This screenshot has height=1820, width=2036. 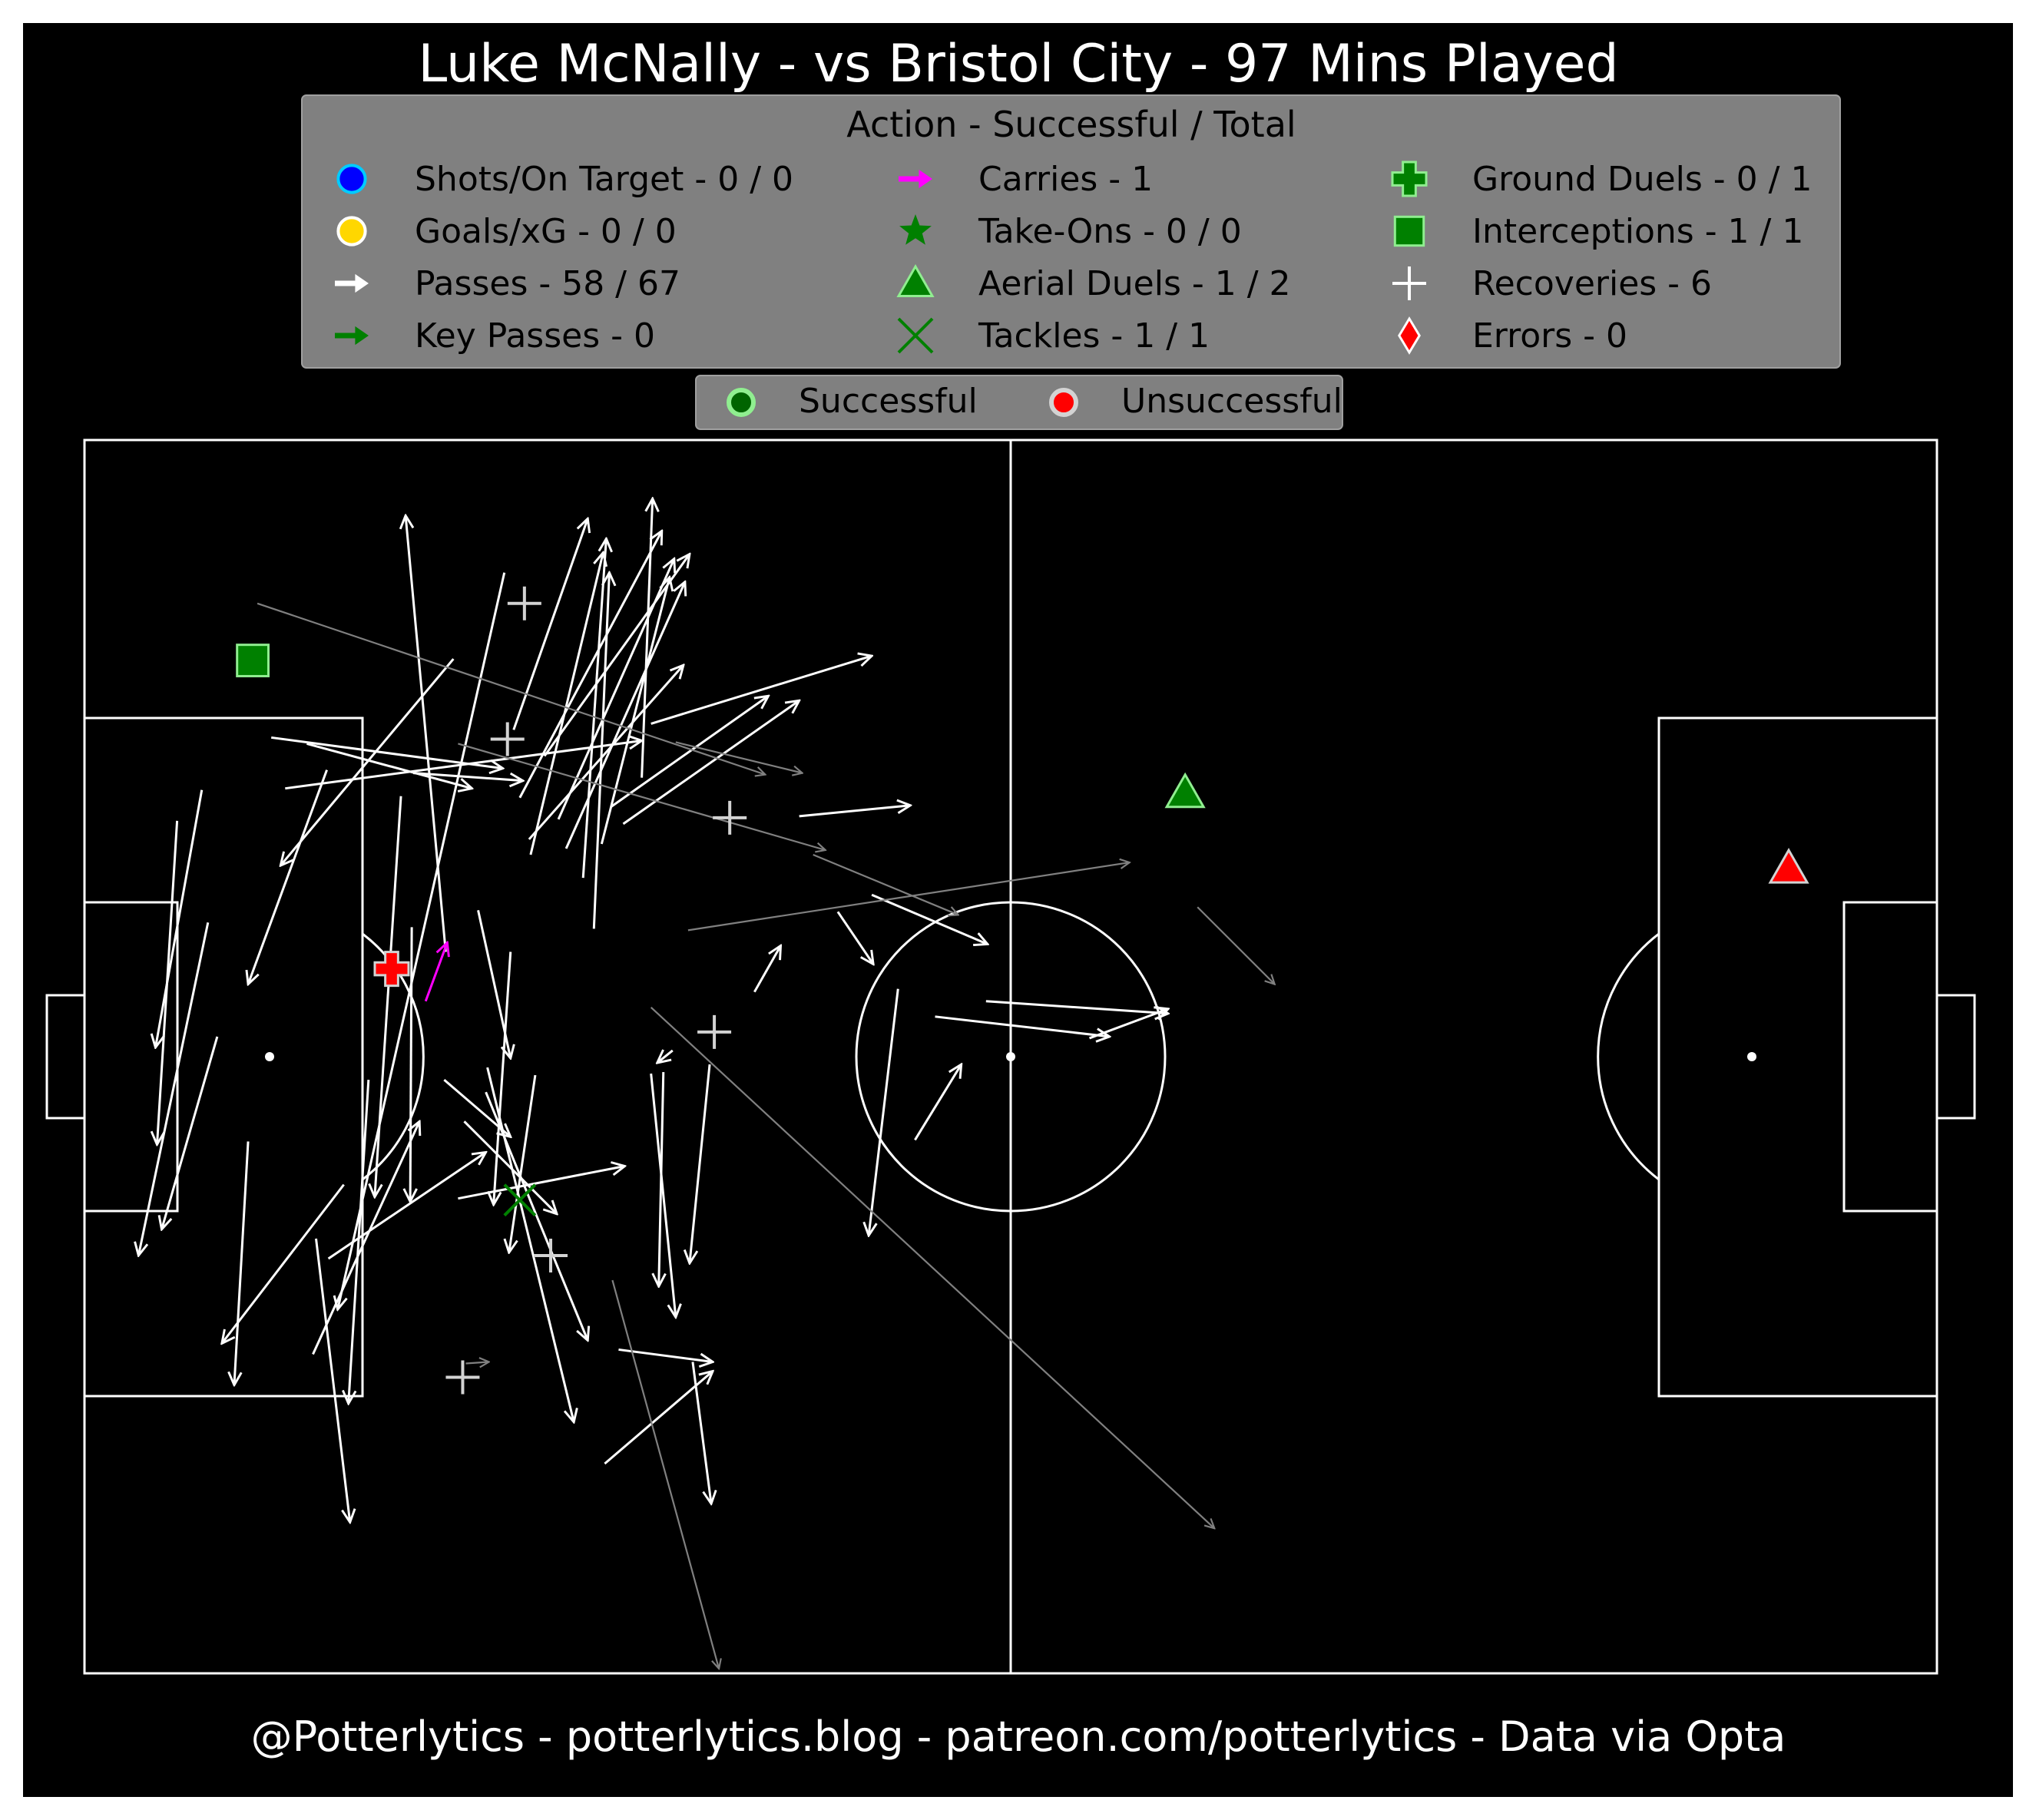 I want to click on left-goal, so click(x=65, y=1057).